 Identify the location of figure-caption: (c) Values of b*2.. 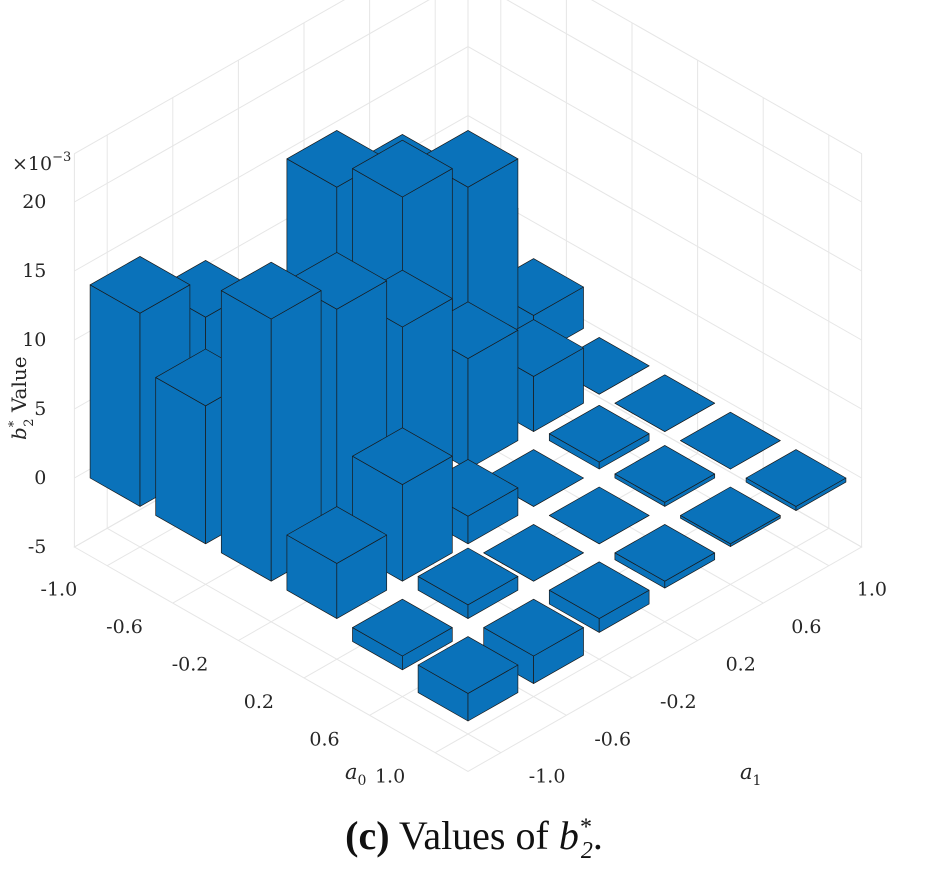
(474, 838).